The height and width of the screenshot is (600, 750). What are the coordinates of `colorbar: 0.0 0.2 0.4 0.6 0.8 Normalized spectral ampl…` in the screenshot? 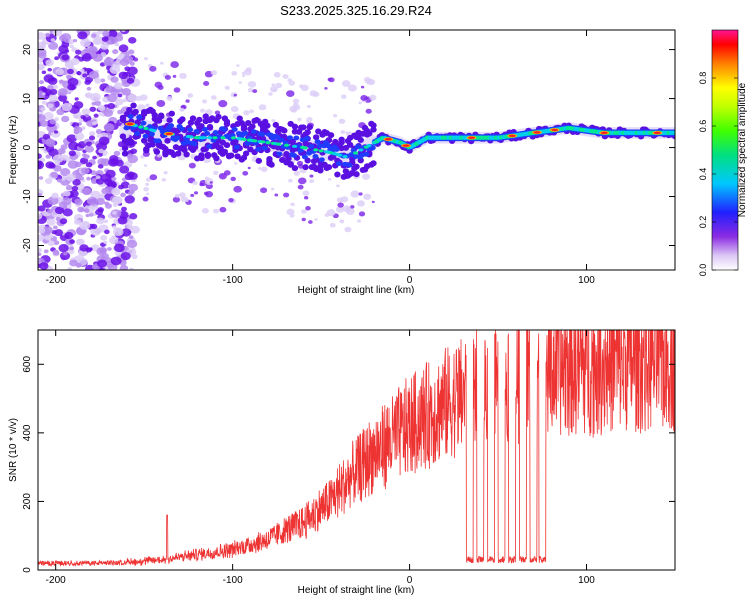 It's located at (723, 153).